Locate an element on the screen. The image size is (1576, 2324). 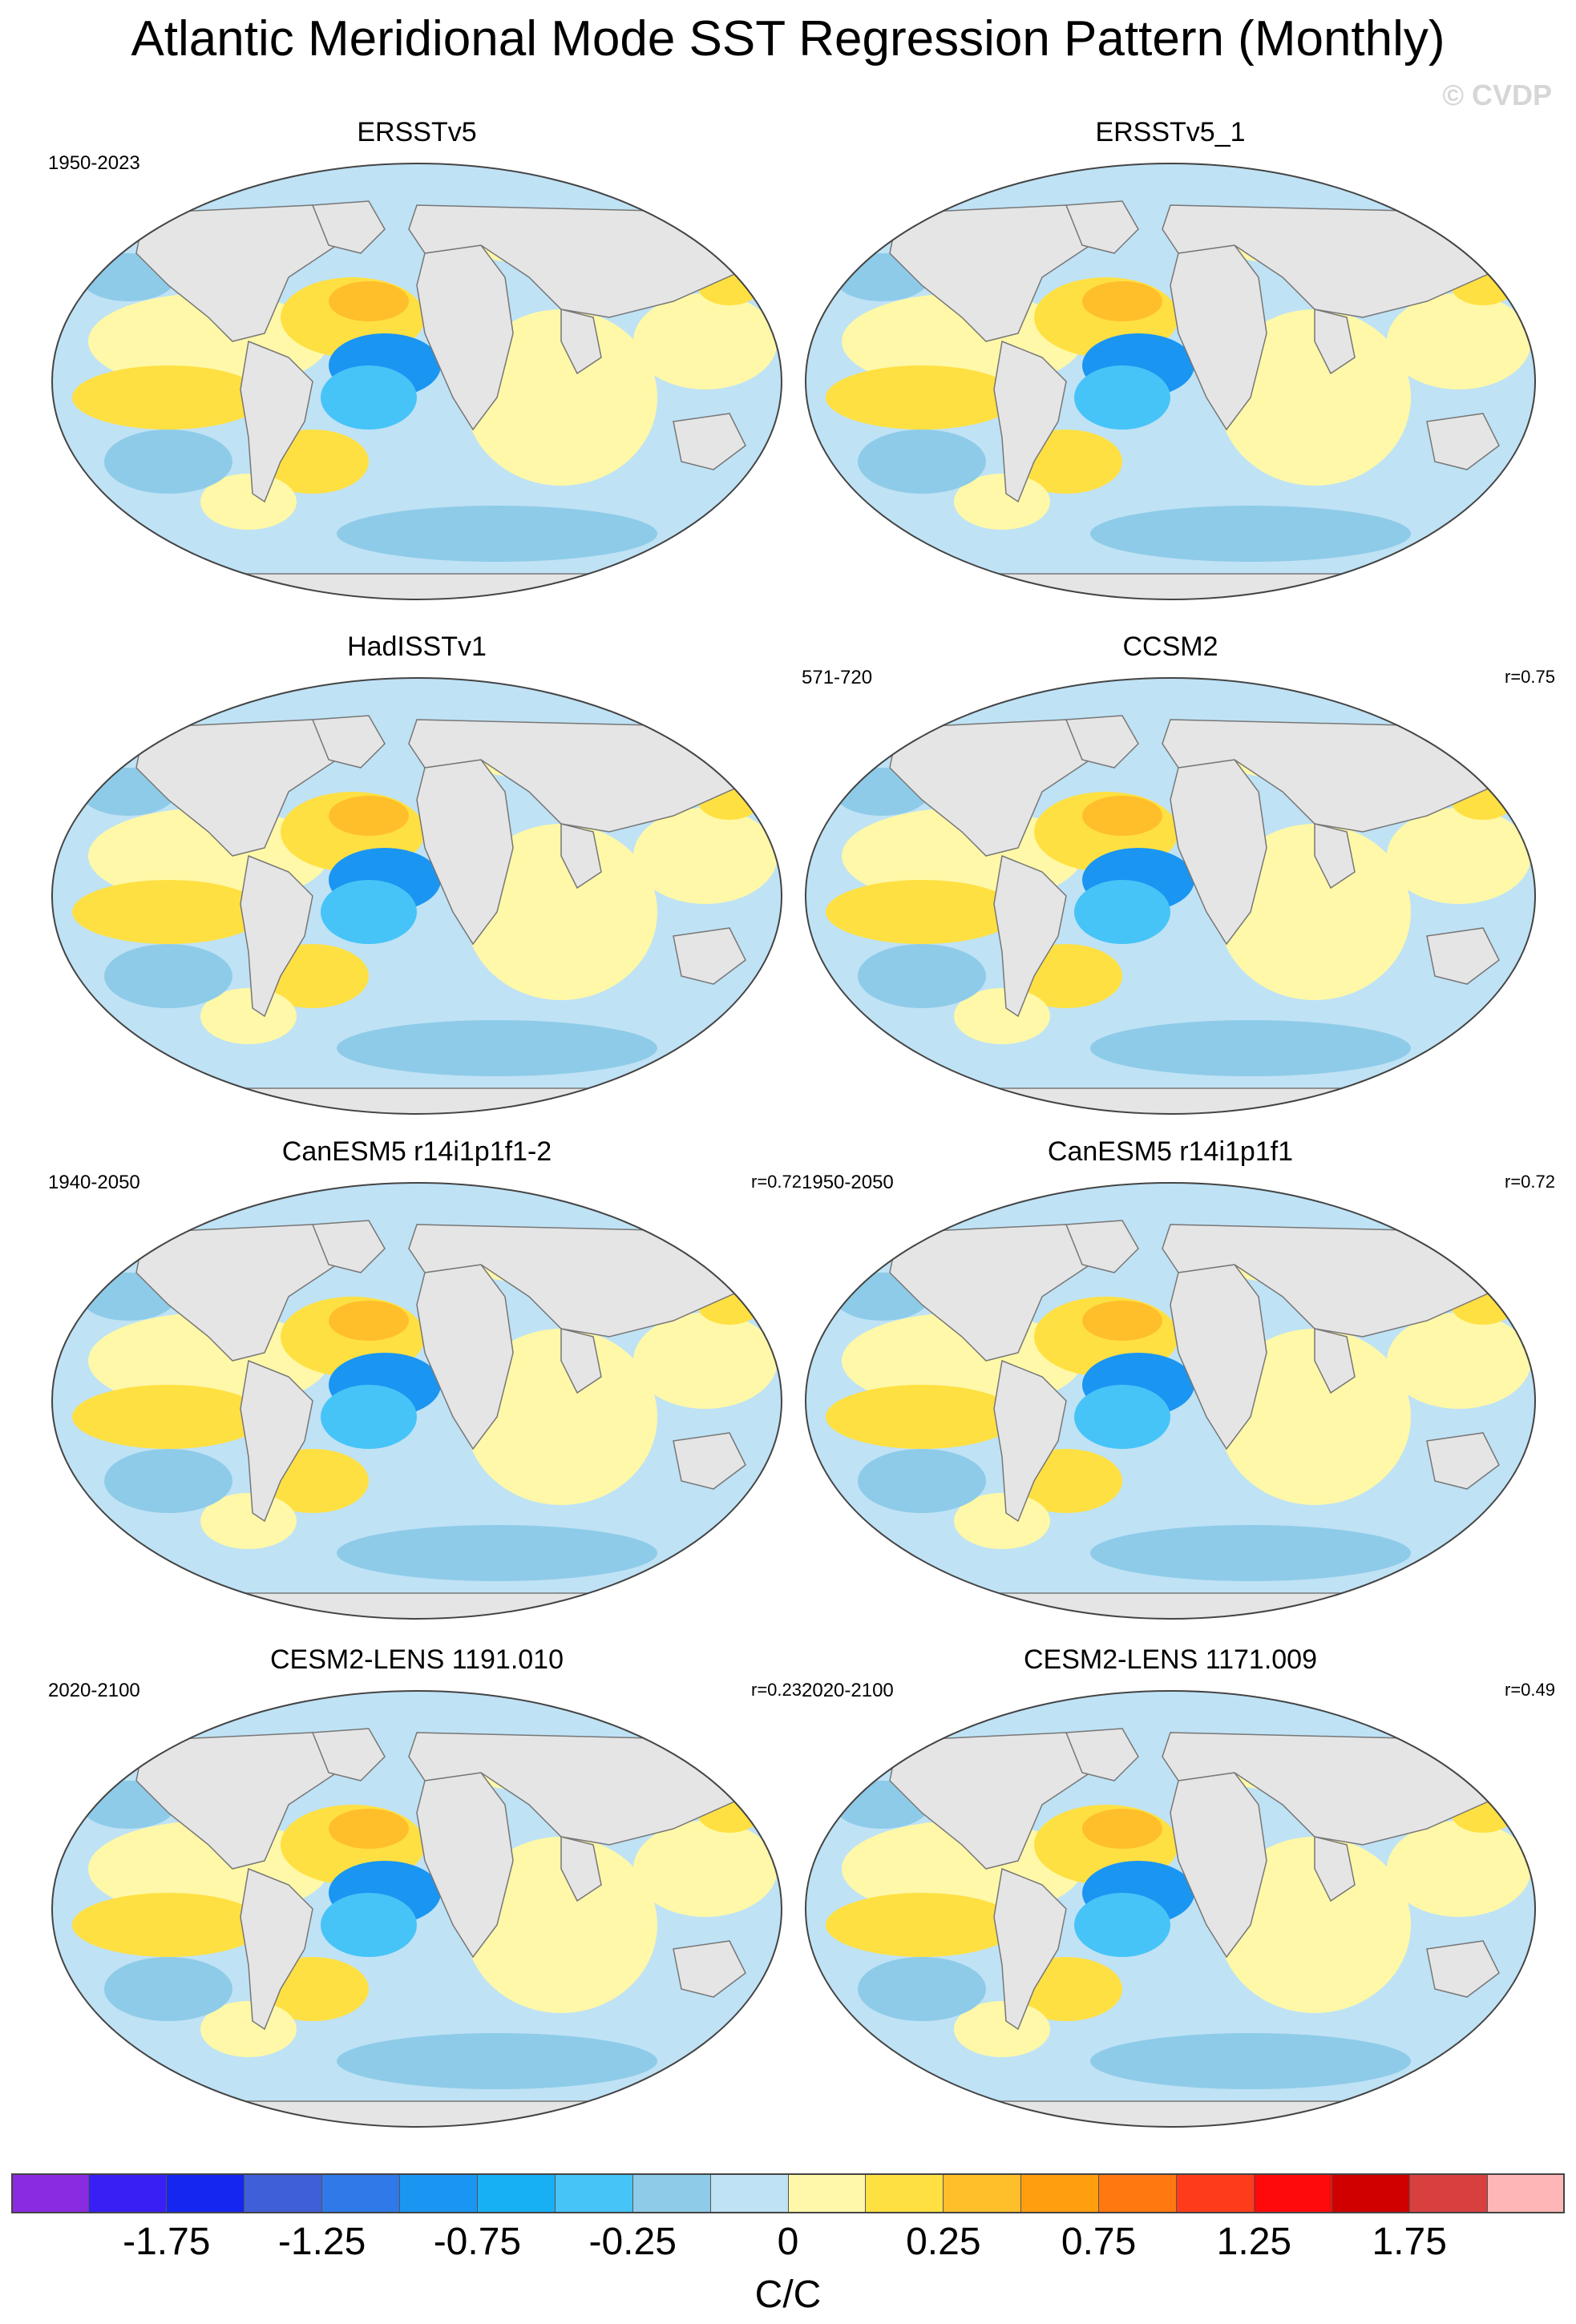
map-panel: CanESM5 r14i1p1f1 1950-2050 r=0.72 is located at coordinates (1178, 1393).